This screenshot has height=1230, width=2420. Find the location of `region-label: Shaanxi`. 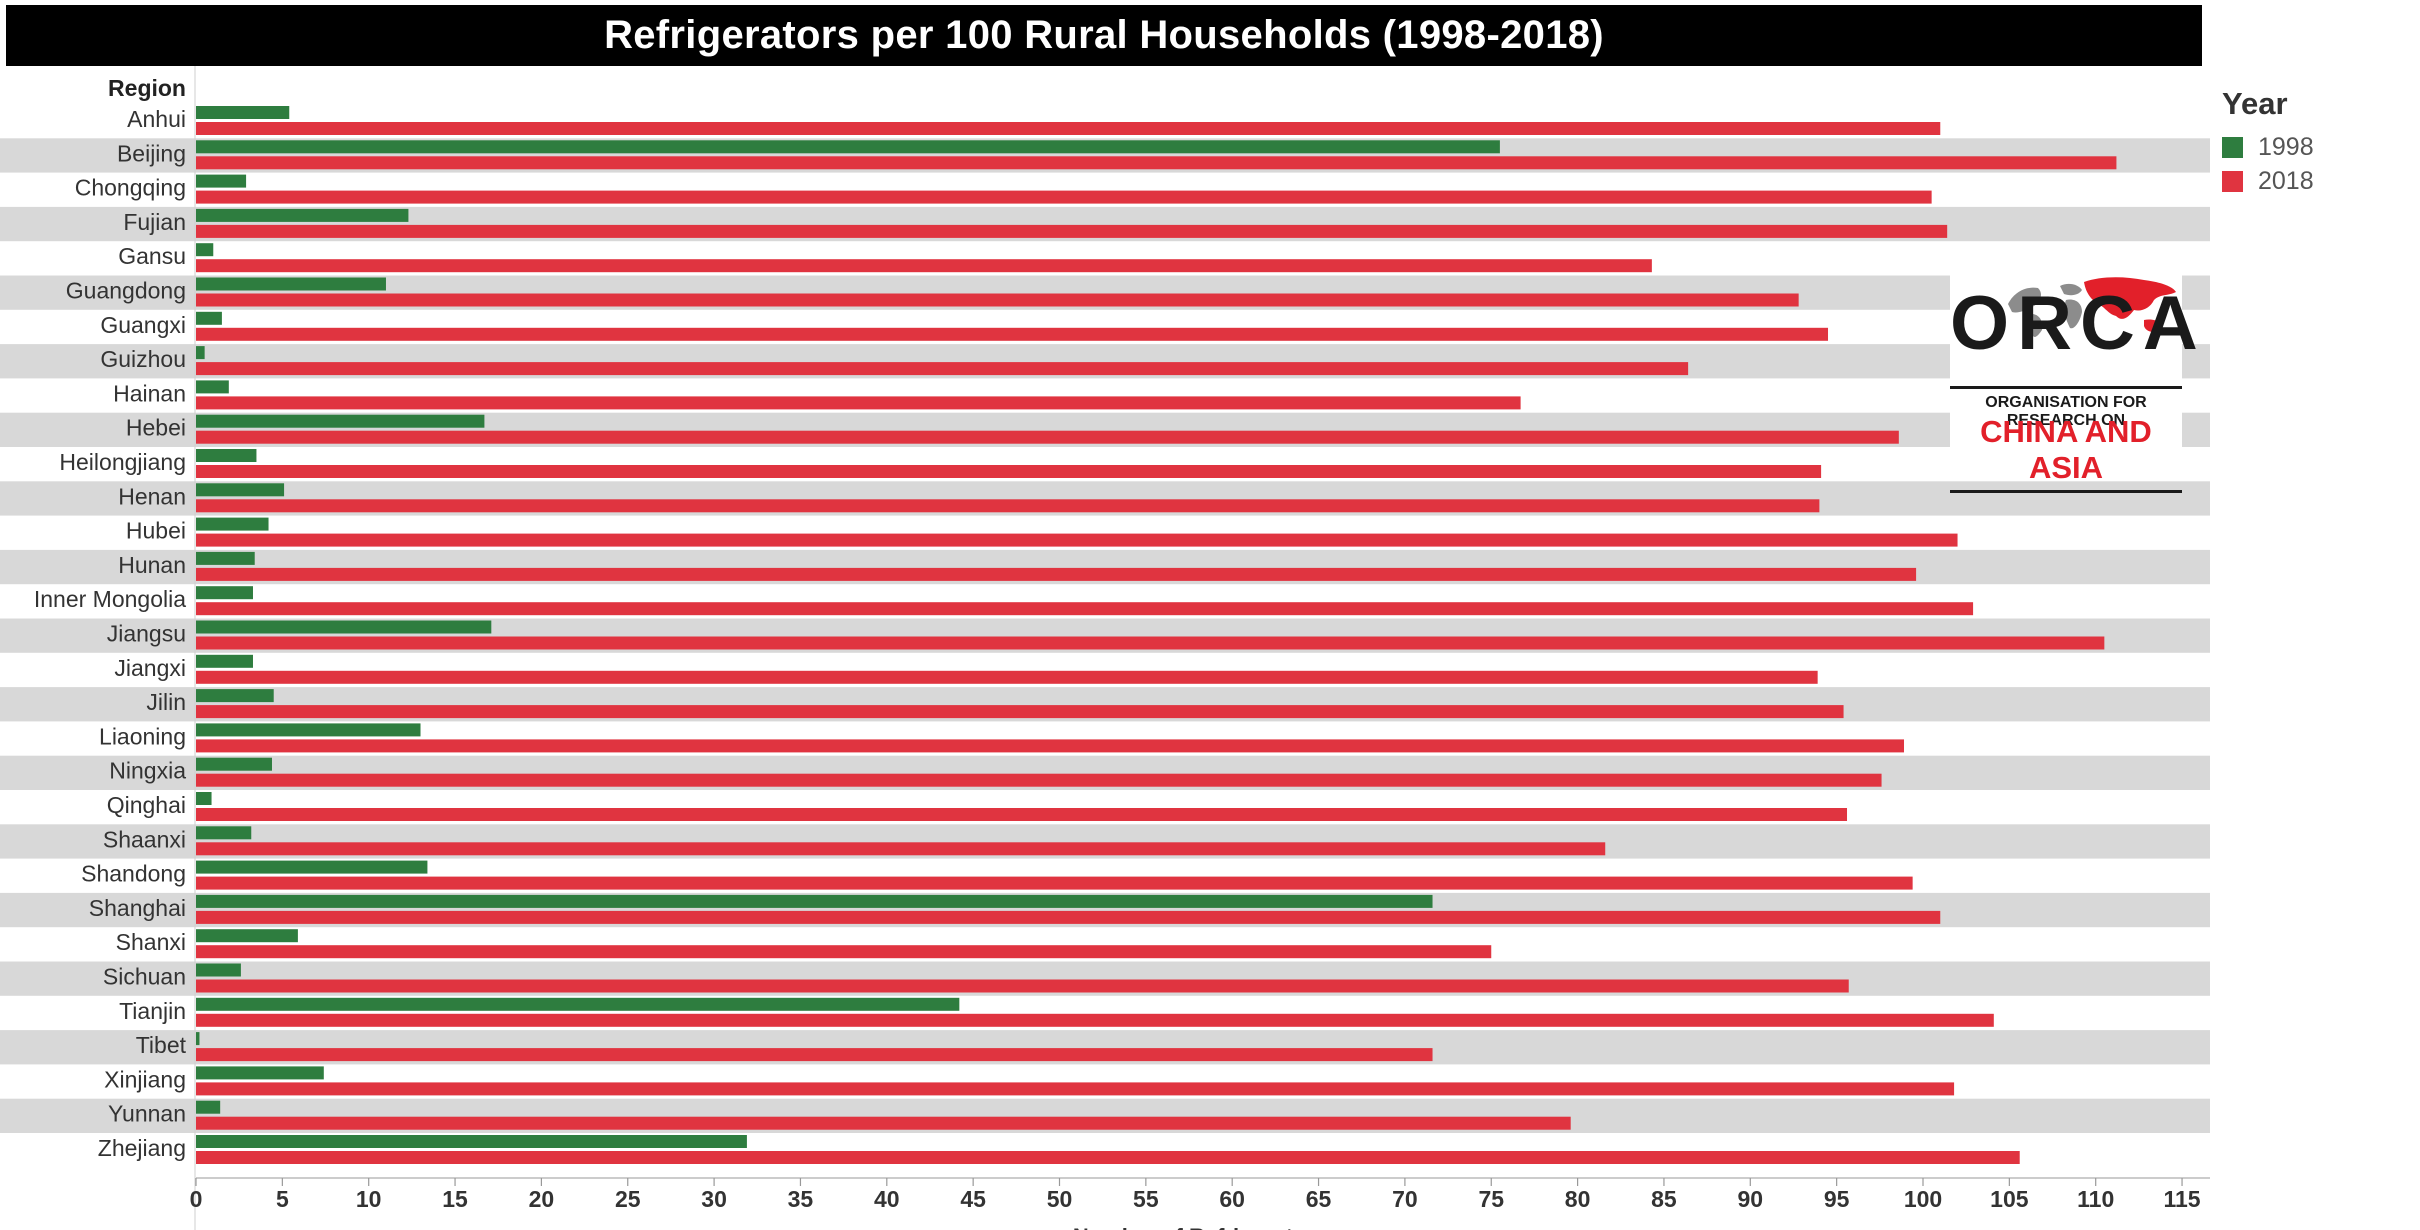

region-label: Shaanxi is located at coordinates (144, 839).